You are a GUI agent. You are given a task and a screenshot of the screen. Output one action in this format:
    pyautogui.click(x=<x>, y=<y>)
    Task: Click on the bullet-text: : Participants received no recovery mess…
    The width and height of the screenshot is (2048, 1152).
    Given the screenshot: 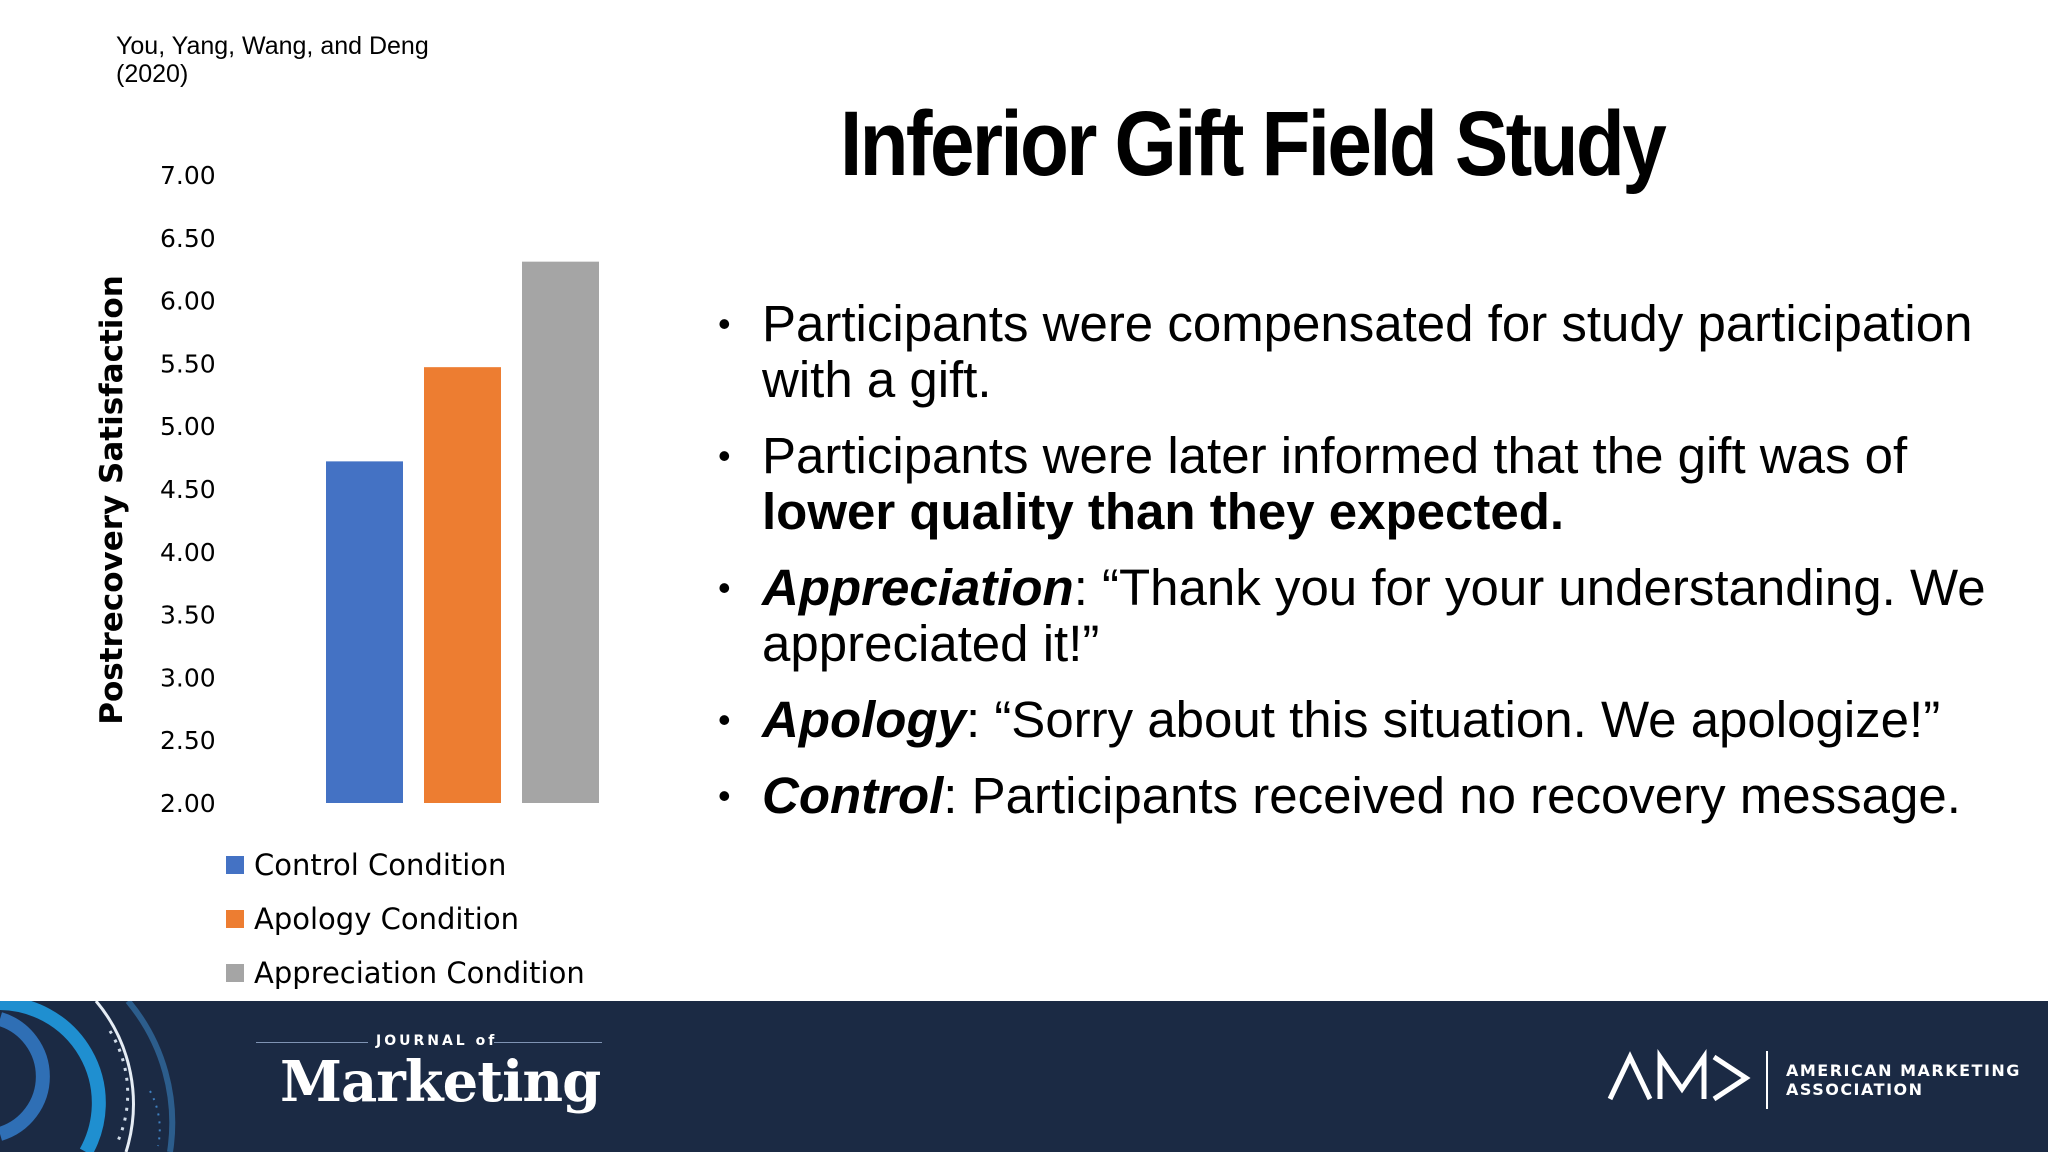 What is the action you would take?
    pyautogui.click(x=1452, y=795)
    